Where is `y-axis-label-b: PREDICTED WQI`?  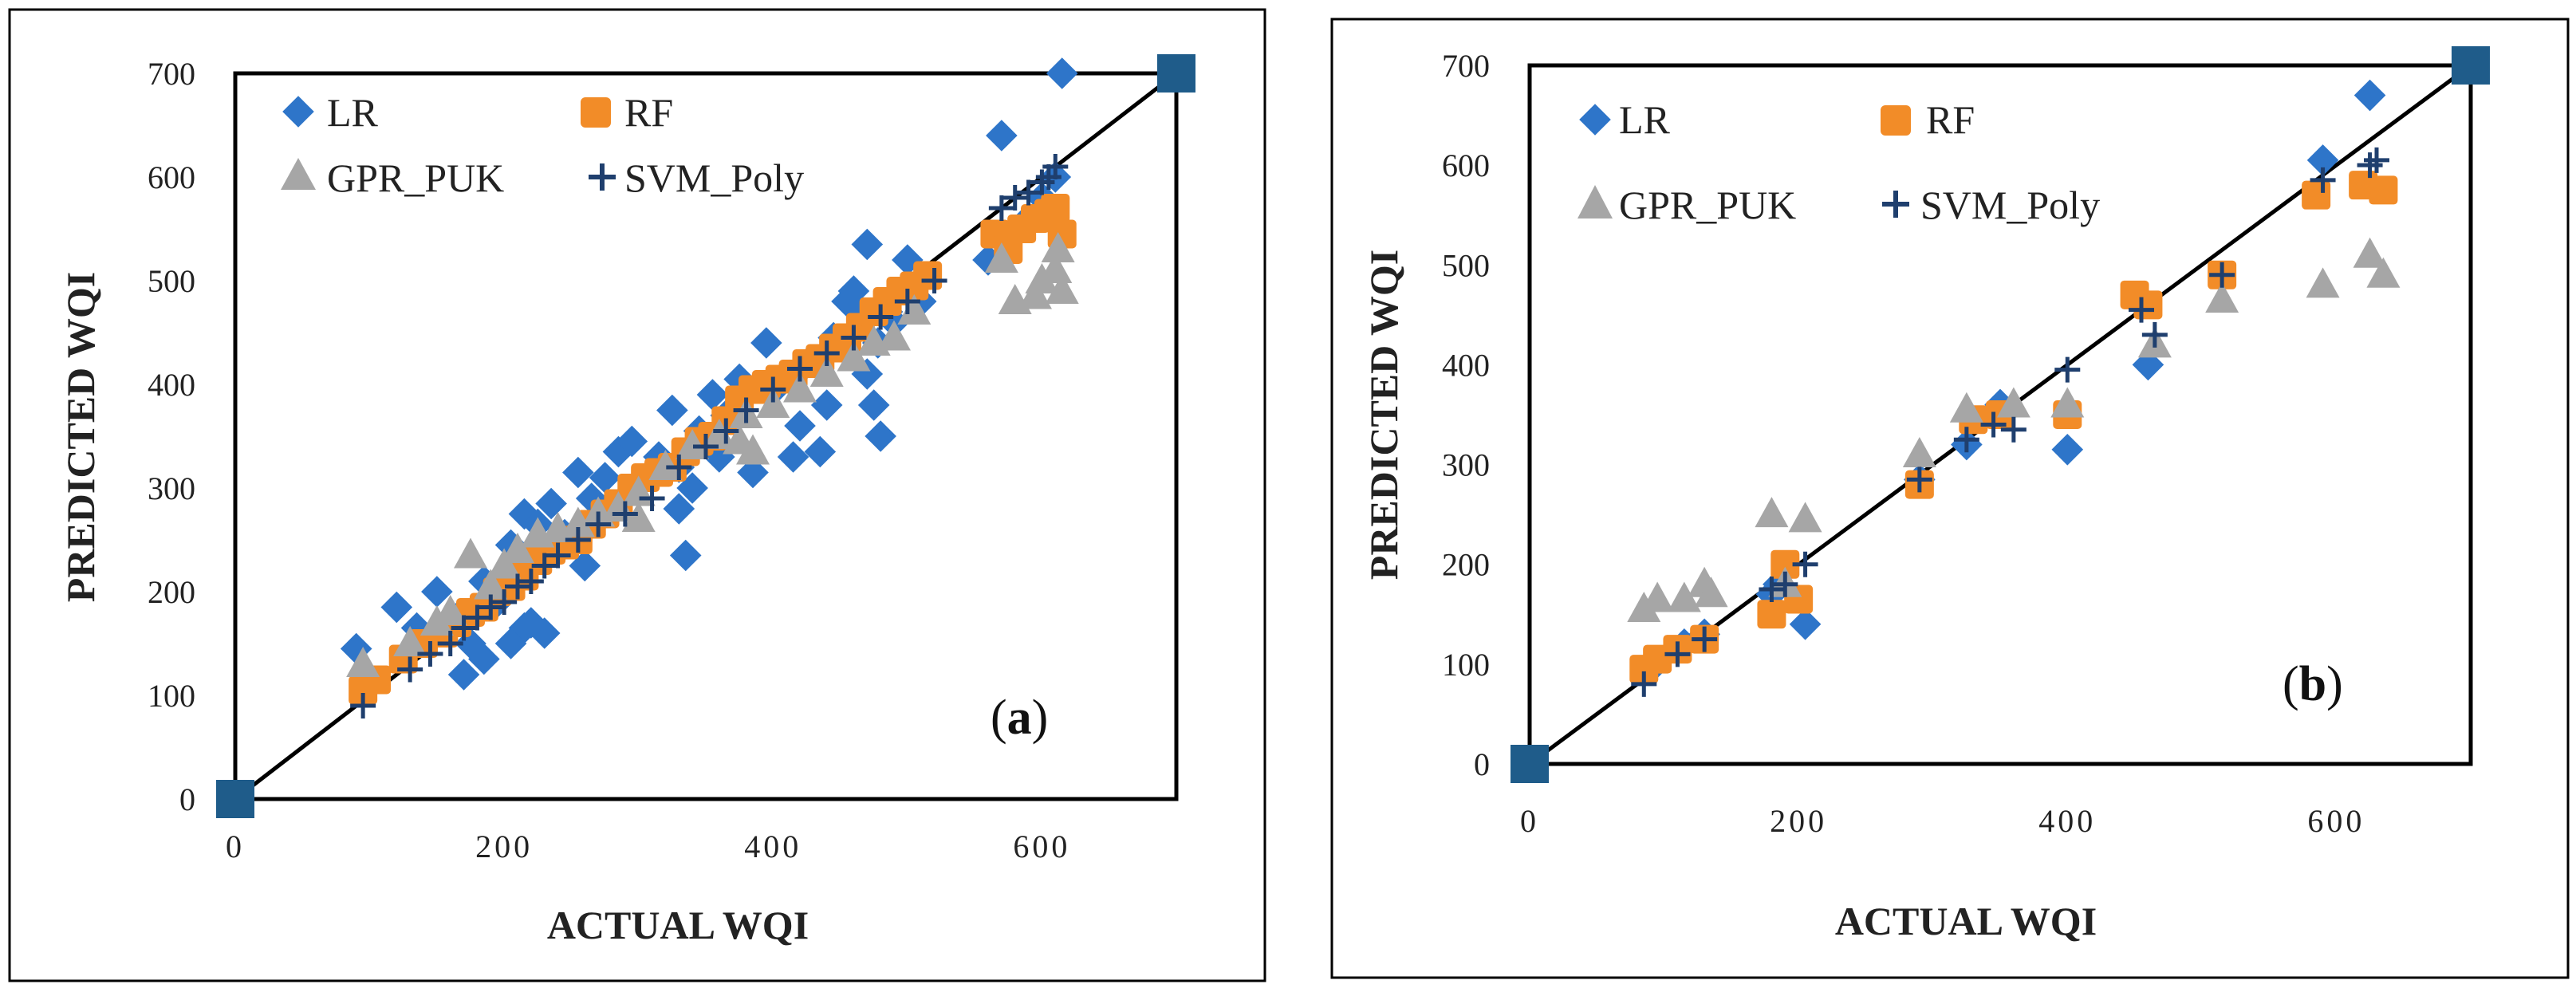 y-axis-label-b: PREDICTED WQI is located at coordinates (1383, 415).